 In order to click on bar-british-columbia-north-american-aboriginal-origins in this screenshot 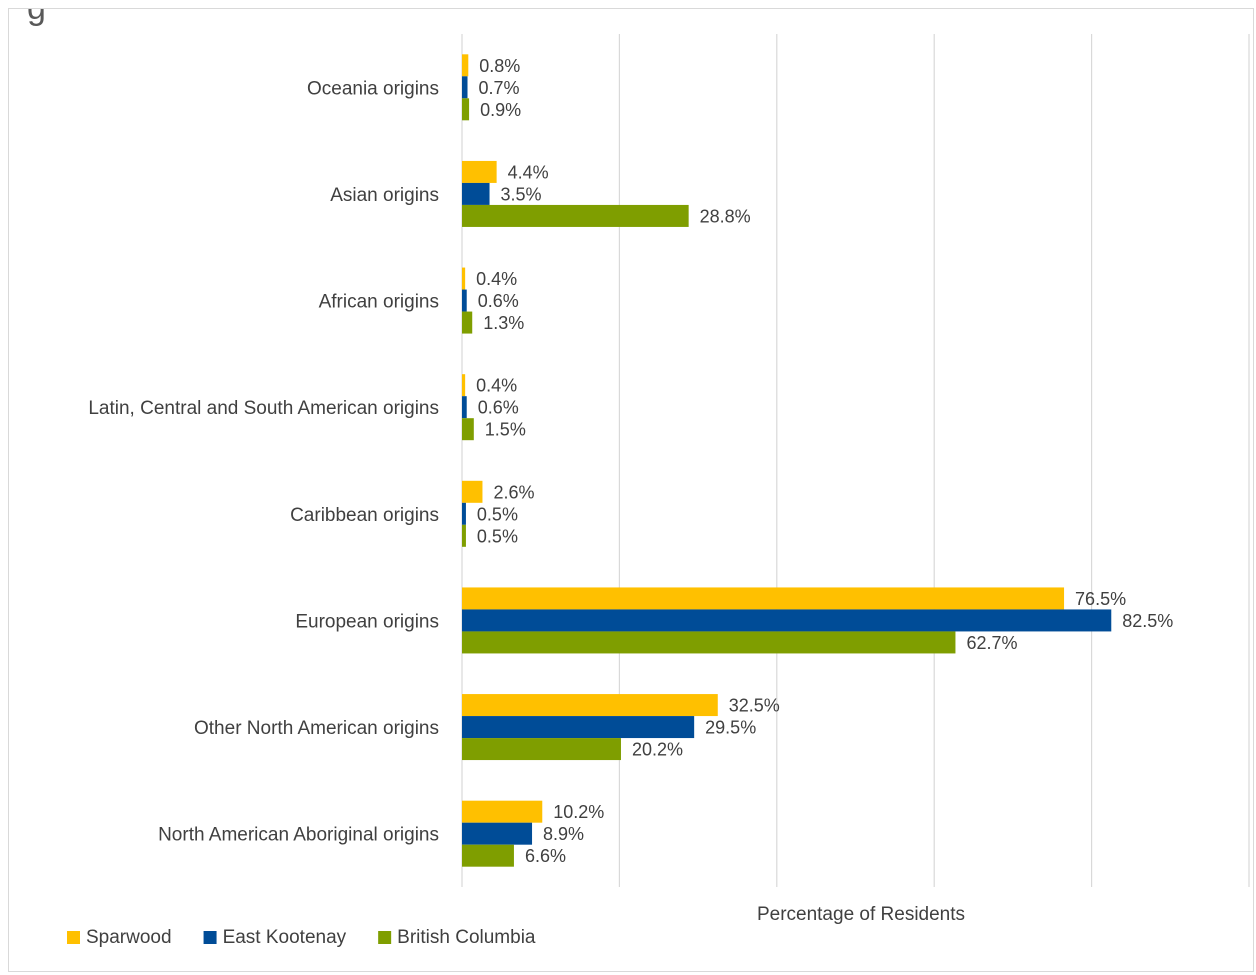, I will do `click(488, 855)`.